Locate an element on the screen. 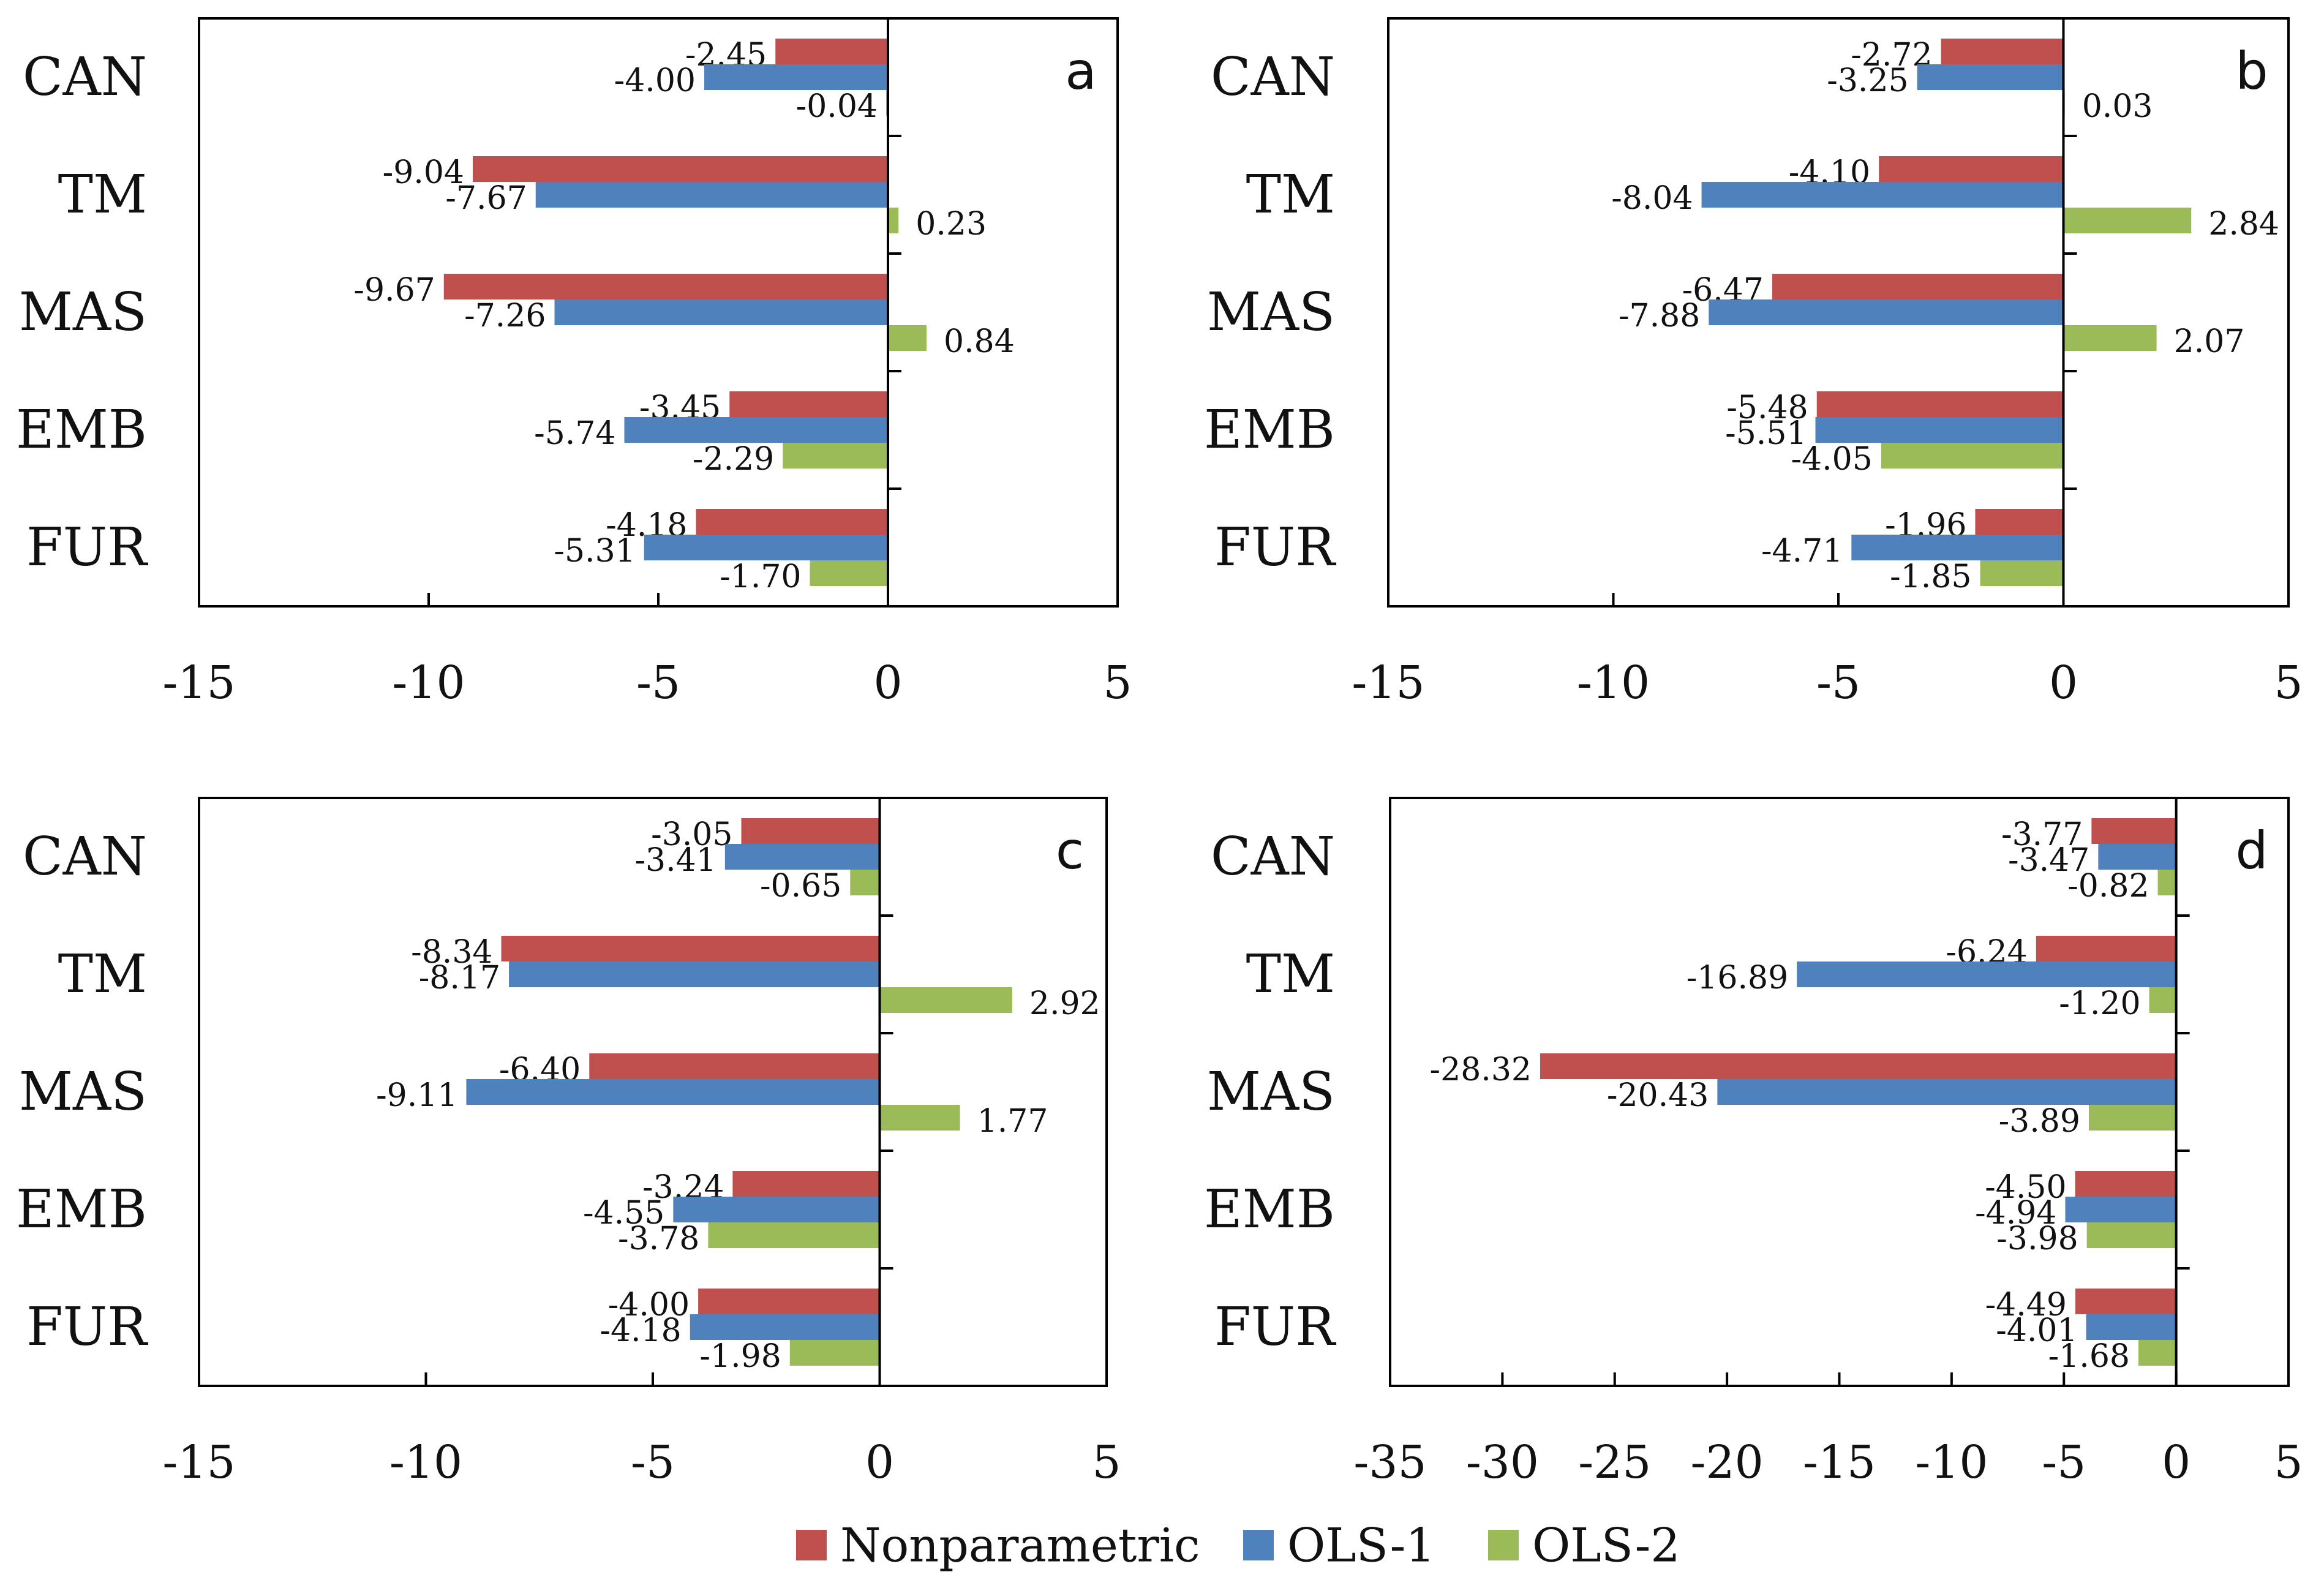  x-tick-label: -25 is located at coordinates (1614, 1462).